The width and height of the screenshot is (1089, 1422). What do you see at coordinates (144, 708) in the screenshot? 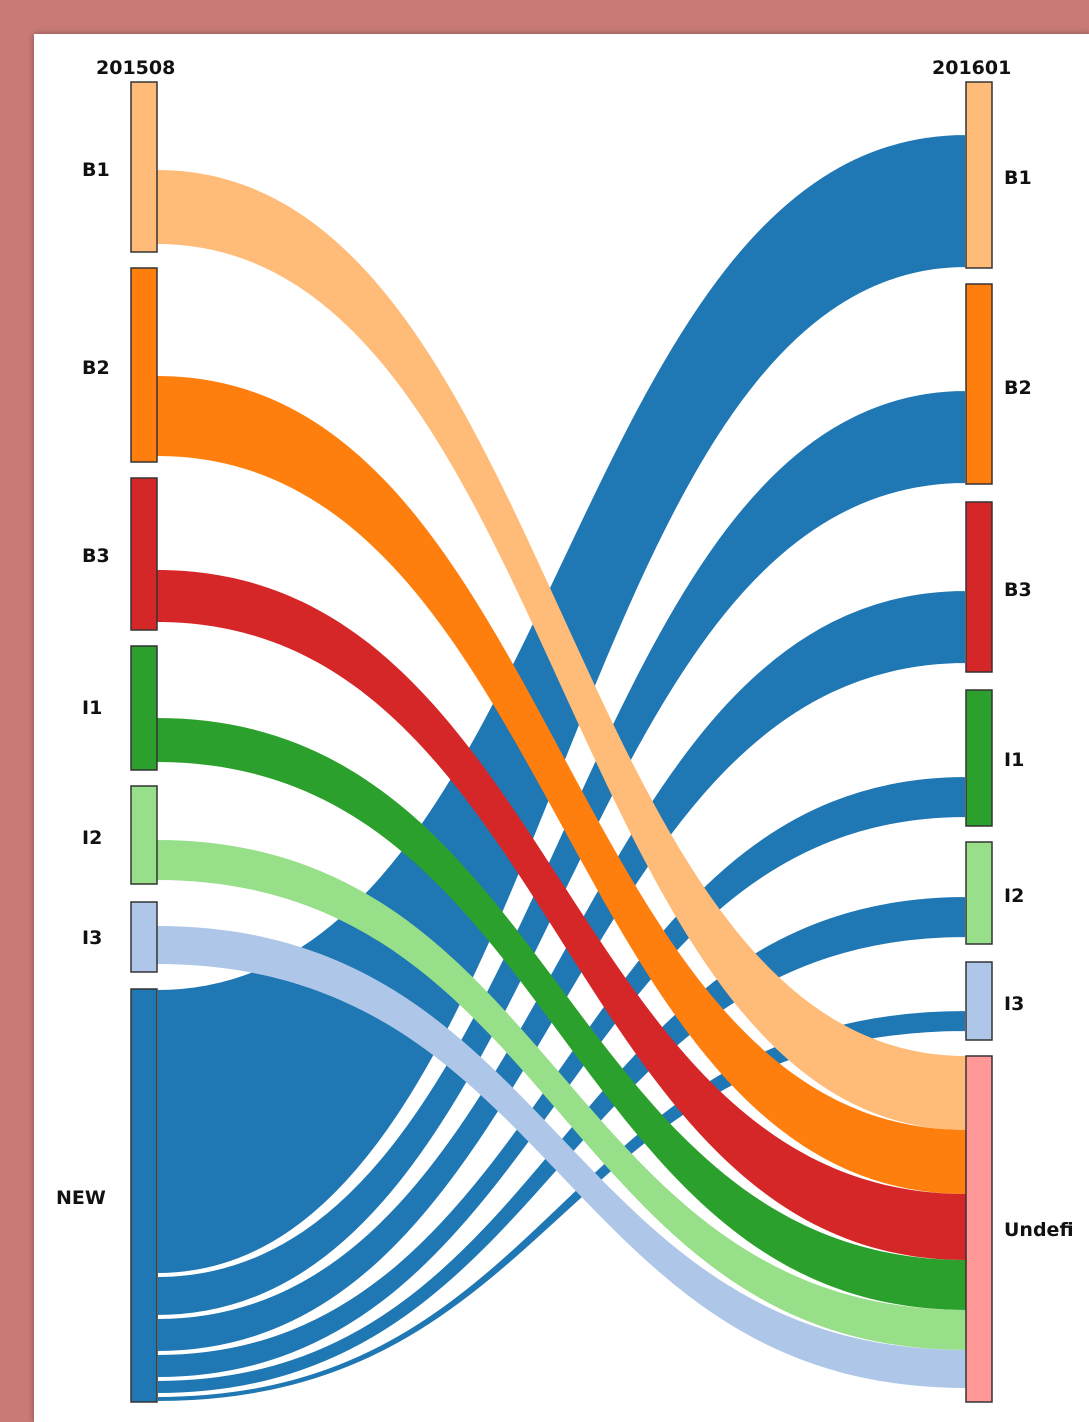
I see `left-node-i1` at bounding box center [144, 708].